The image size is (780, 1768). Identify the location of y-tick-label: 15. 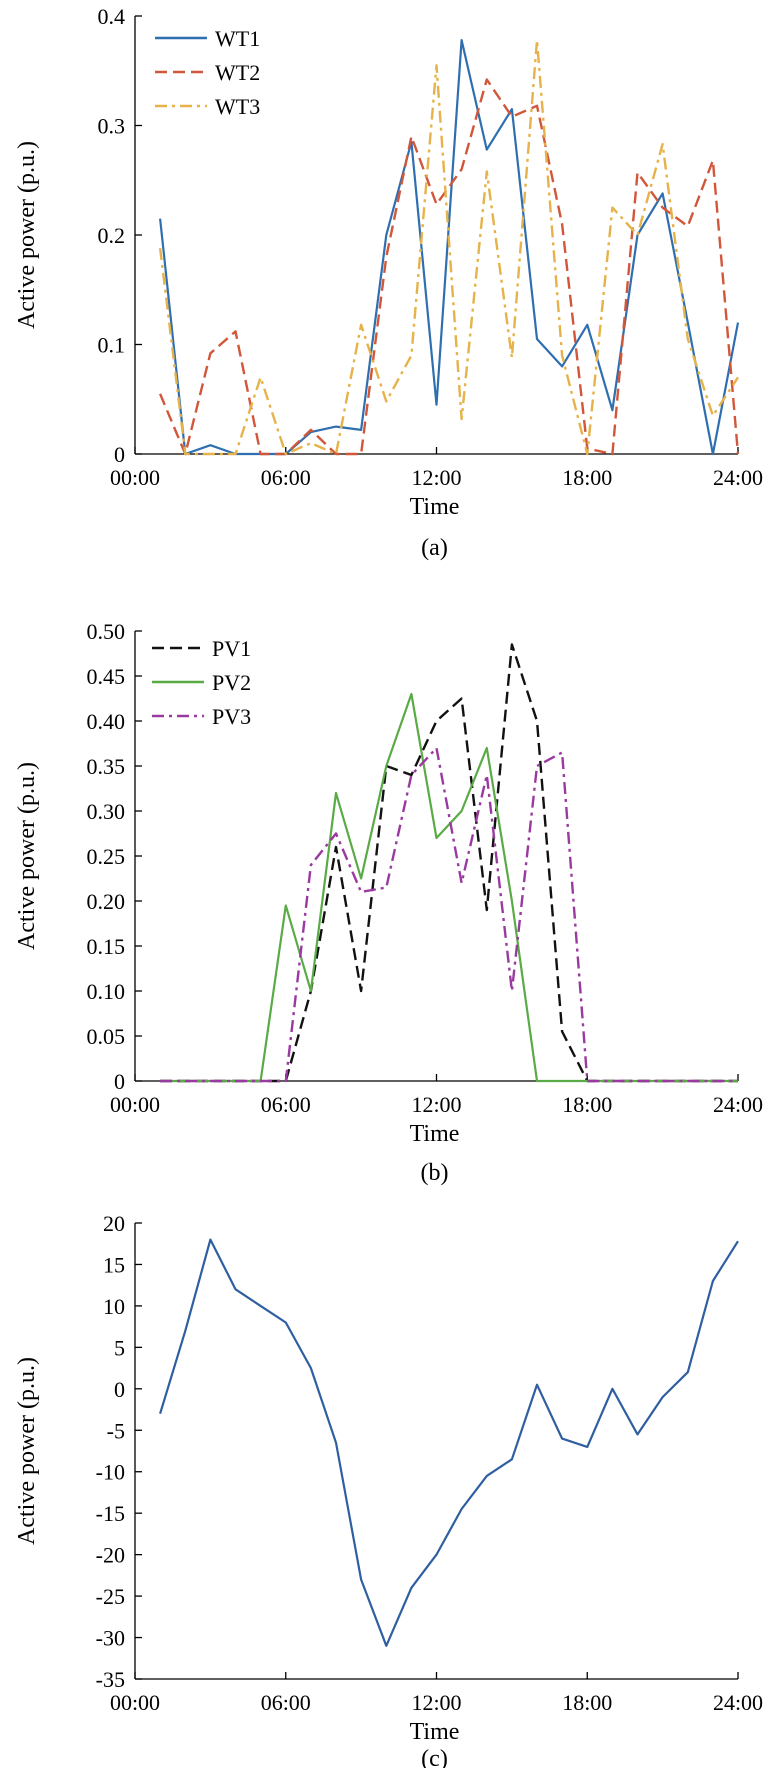
(114, 1264).